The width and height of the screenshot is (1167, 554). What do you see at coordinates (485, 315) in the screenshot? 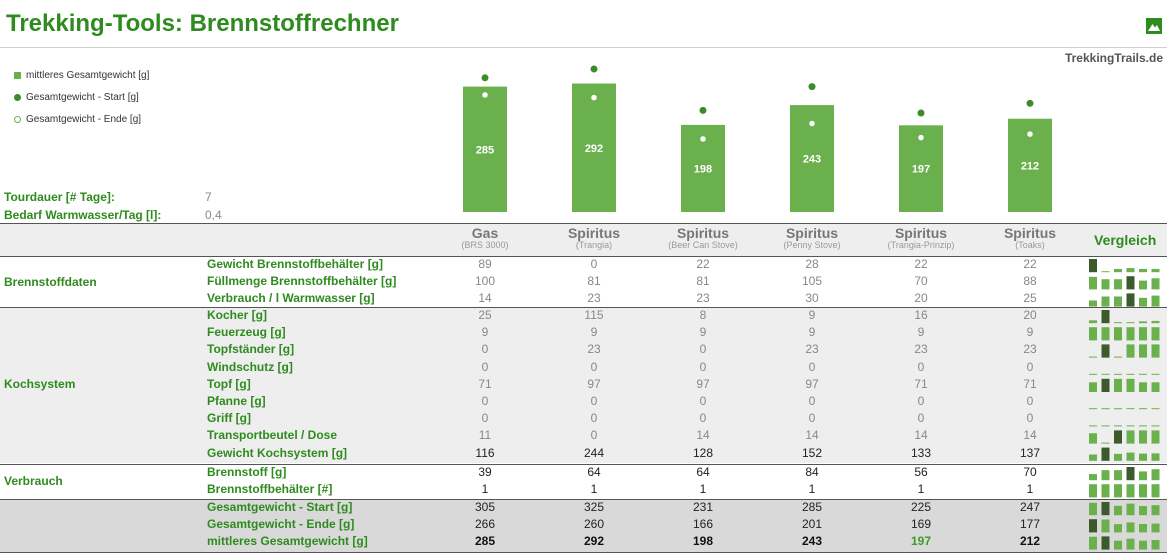
I see `table-cell: 25` at bounding box center [485, 315].